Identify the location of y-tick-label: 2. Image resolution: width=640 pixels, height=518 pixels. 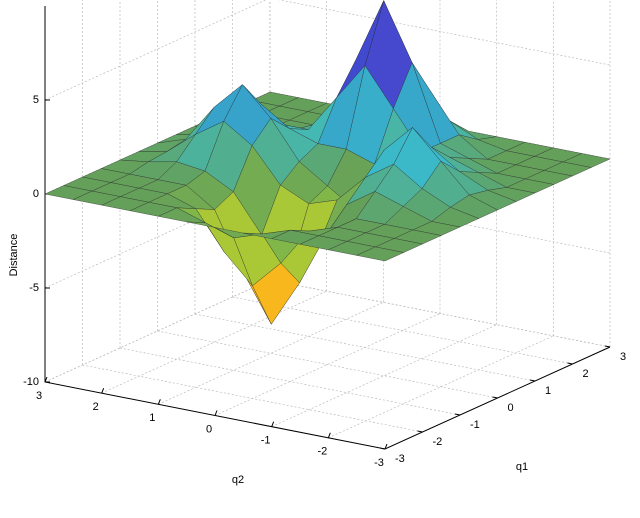
(586, 374).